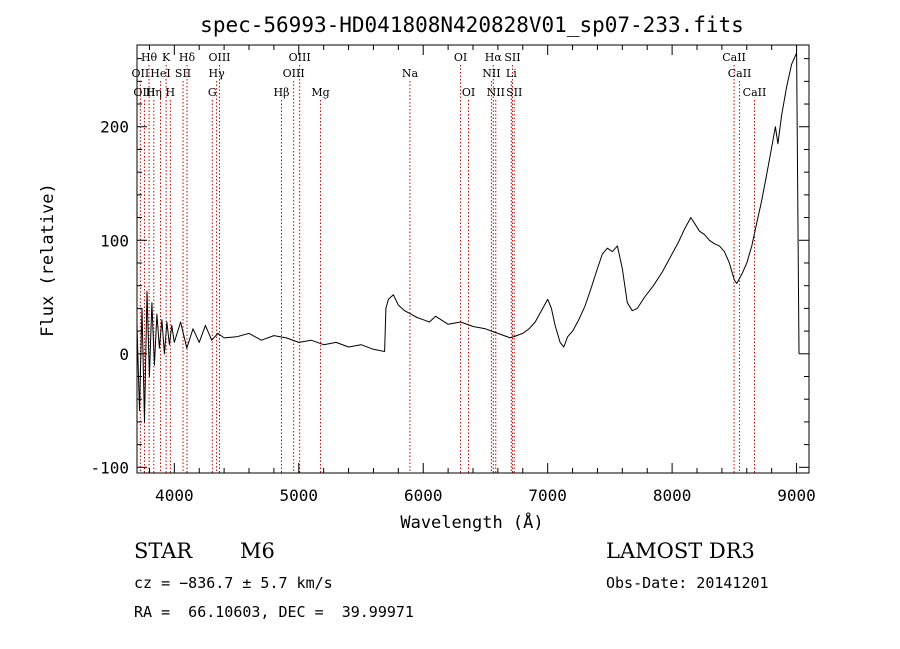 Image resolution: width=900 pixels, height=649 pixels. I want to click on marker-label: Hβ, so click(282, 92).